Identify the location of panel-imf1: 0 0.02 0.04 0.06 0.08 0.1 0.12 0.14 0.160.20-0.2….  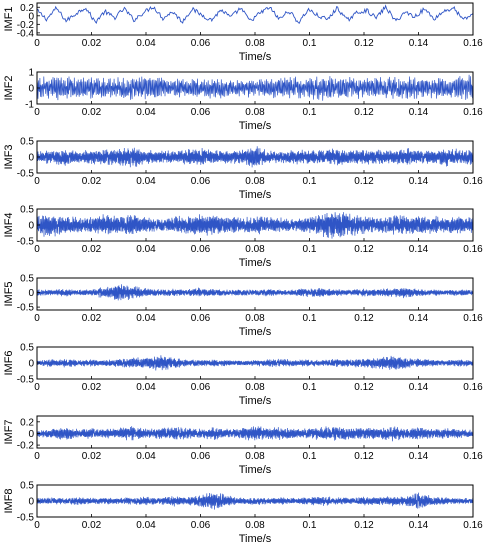
(243, 32).